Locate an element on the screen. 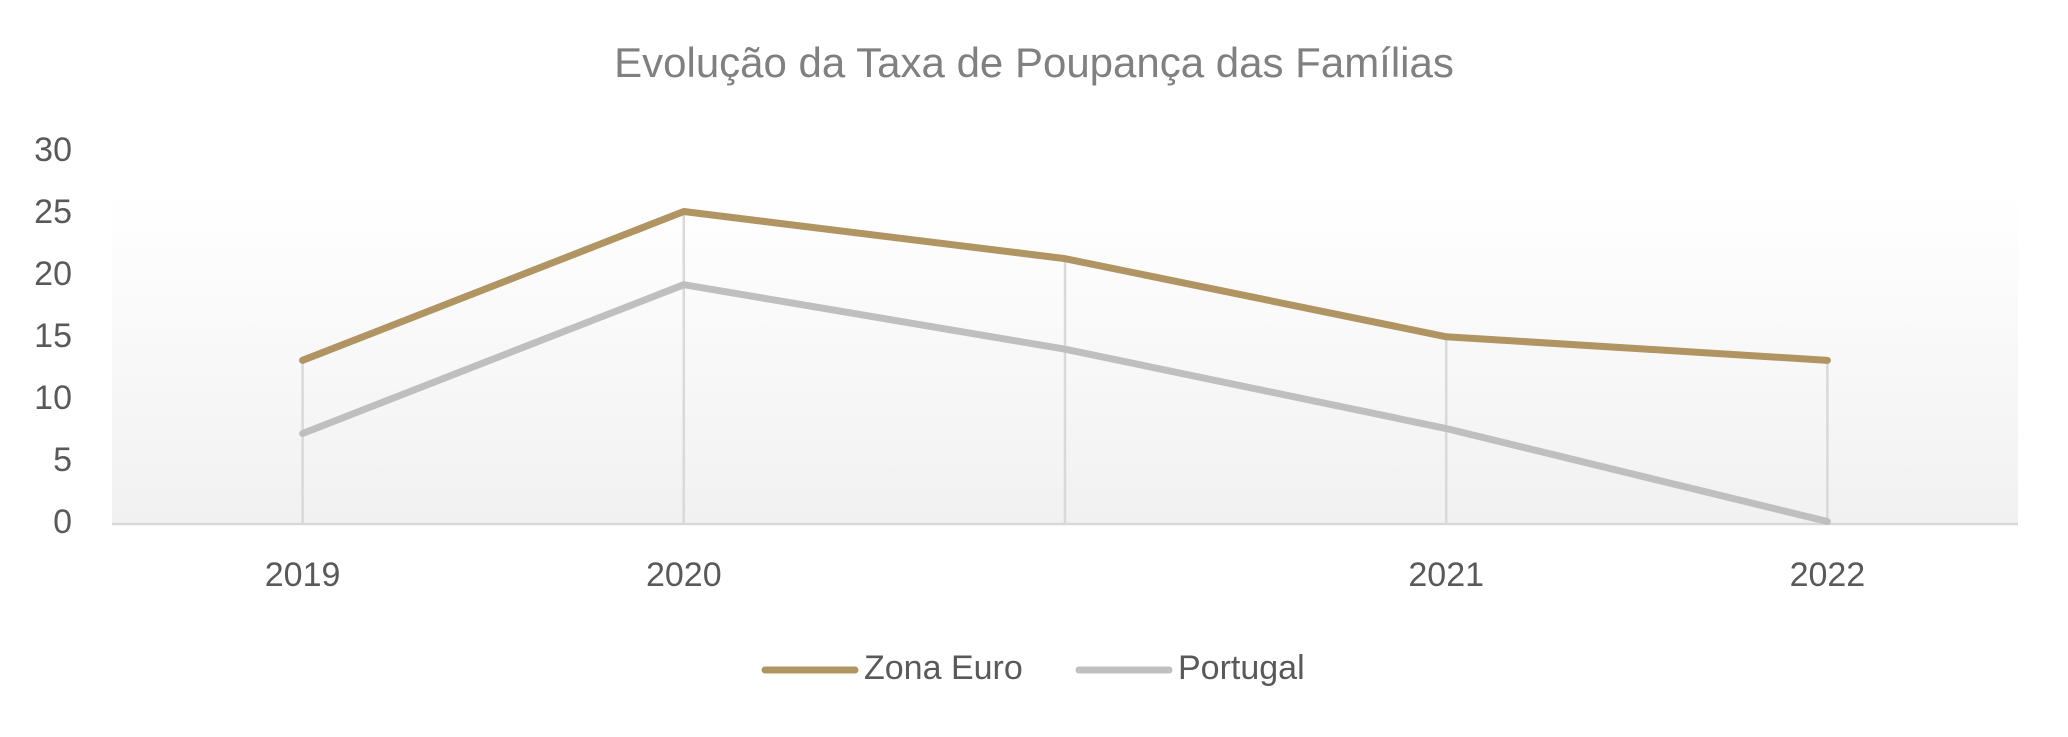 The height and width of the screenshot is (737, 2068). y-tick-label: 25 is located at coordinates (53, 212).